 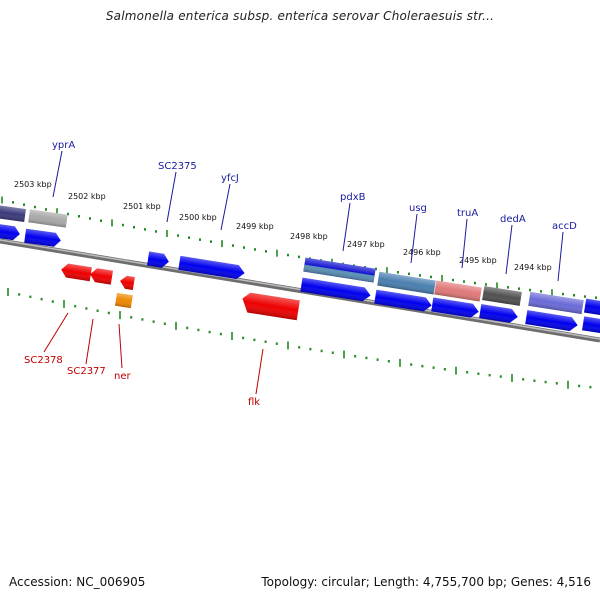 What do you see at coordinates (478, 260) in the screenshot?
I see `kbp-label: 2495 kbp` at bounding box center [478, 260].